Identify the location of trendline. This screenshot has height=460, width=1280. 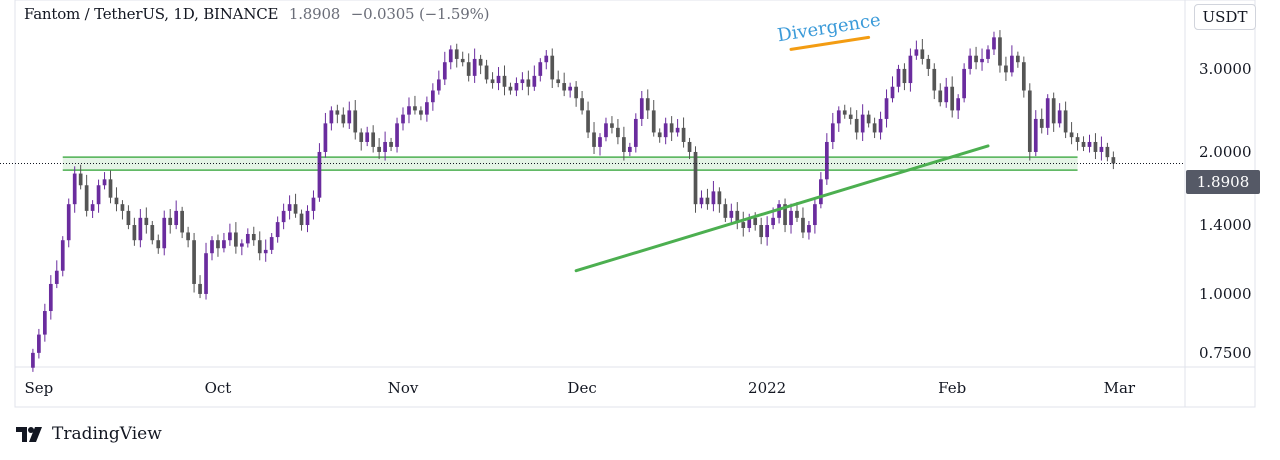
(782, 208).